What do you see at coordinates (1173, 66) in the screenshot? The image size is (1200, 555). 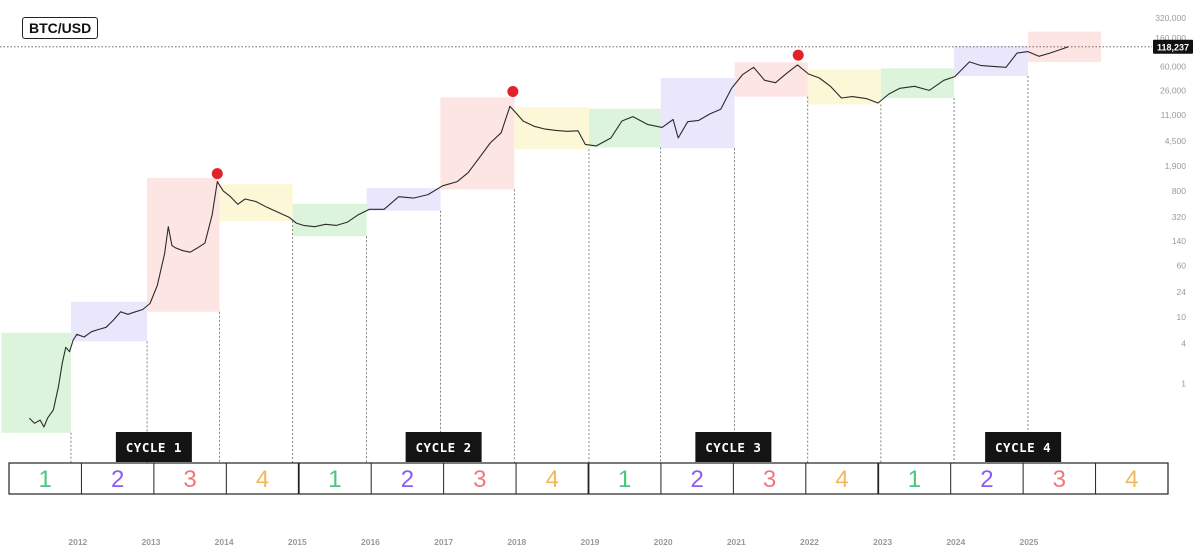 I see `y-tick-label: 60,000` at bounding box center [1173, 66].